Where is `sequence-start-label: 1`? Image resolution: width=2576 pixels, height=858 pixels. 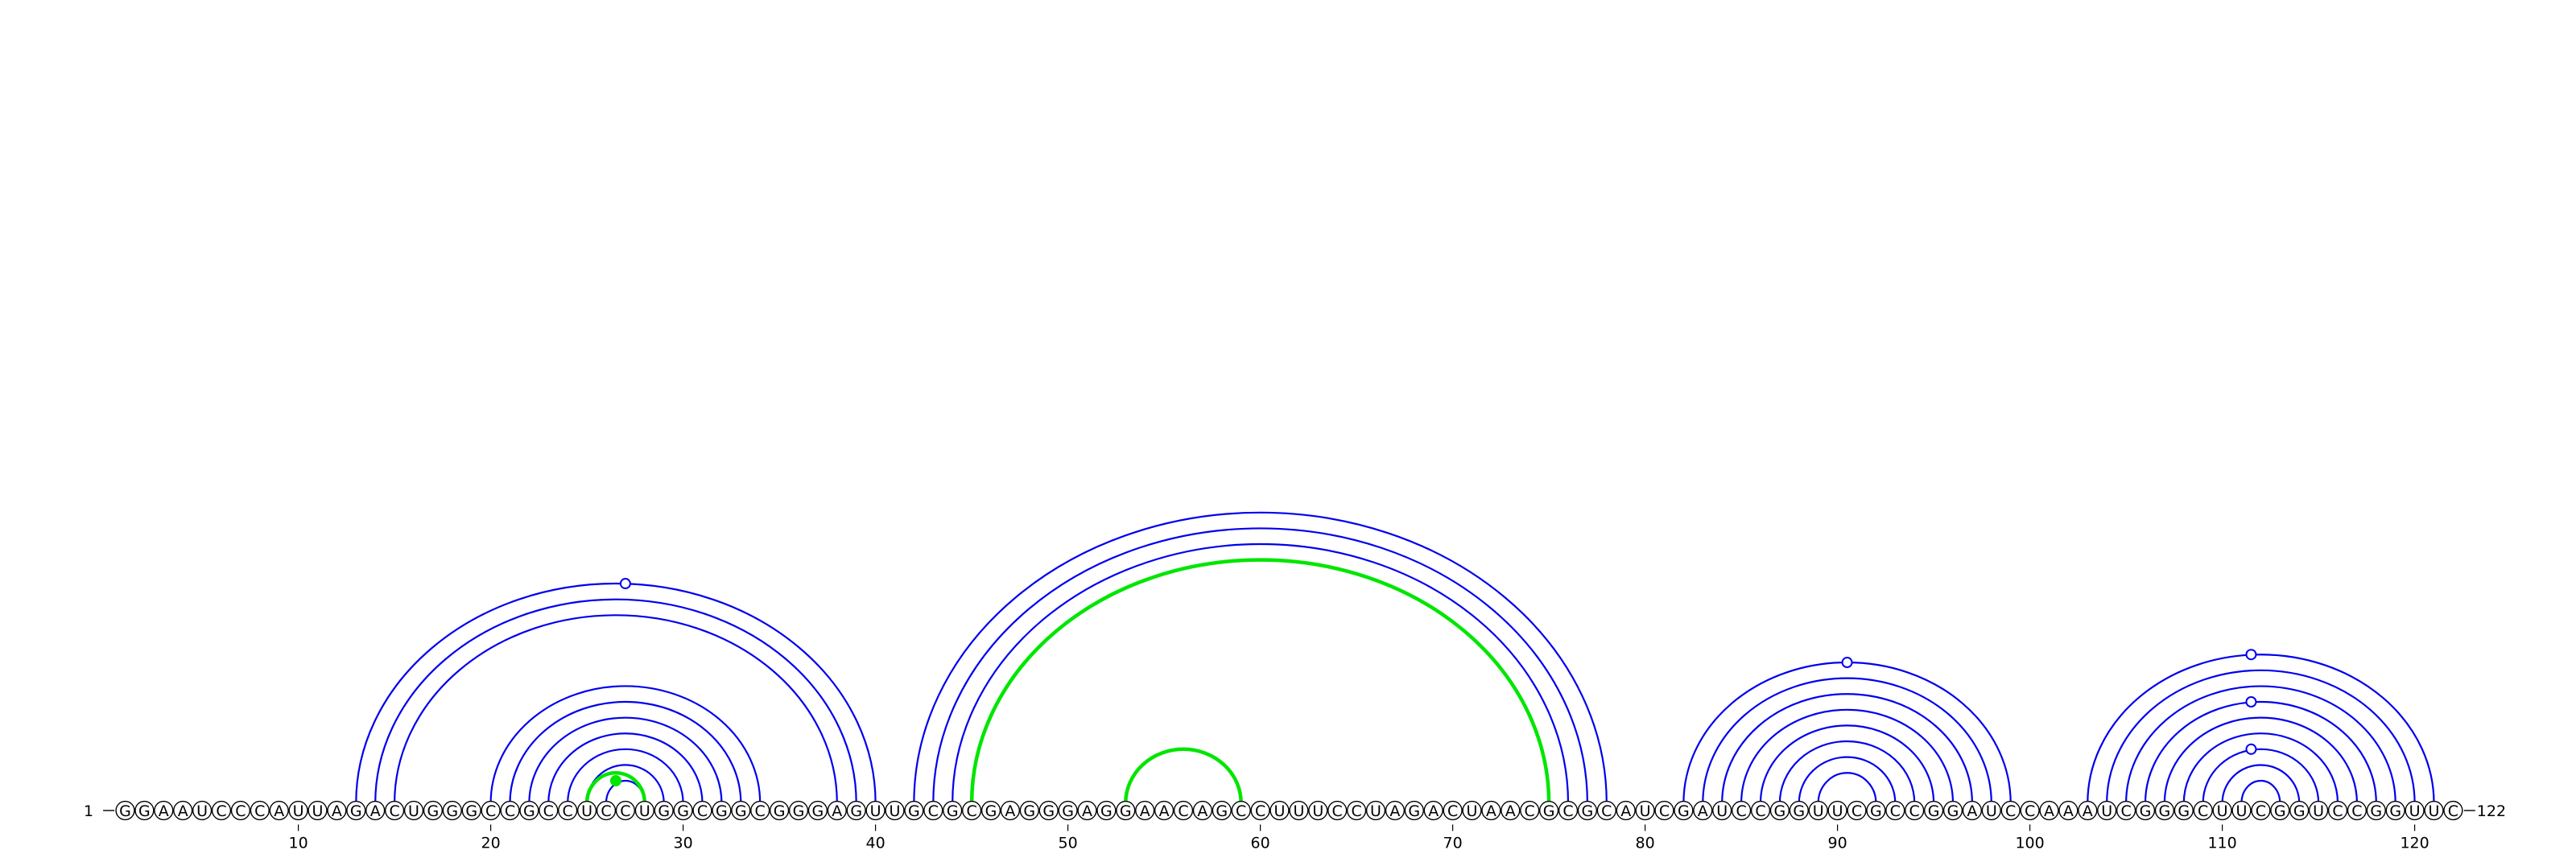 sequence-start-label: 1 is located at coordinates (88, 811).